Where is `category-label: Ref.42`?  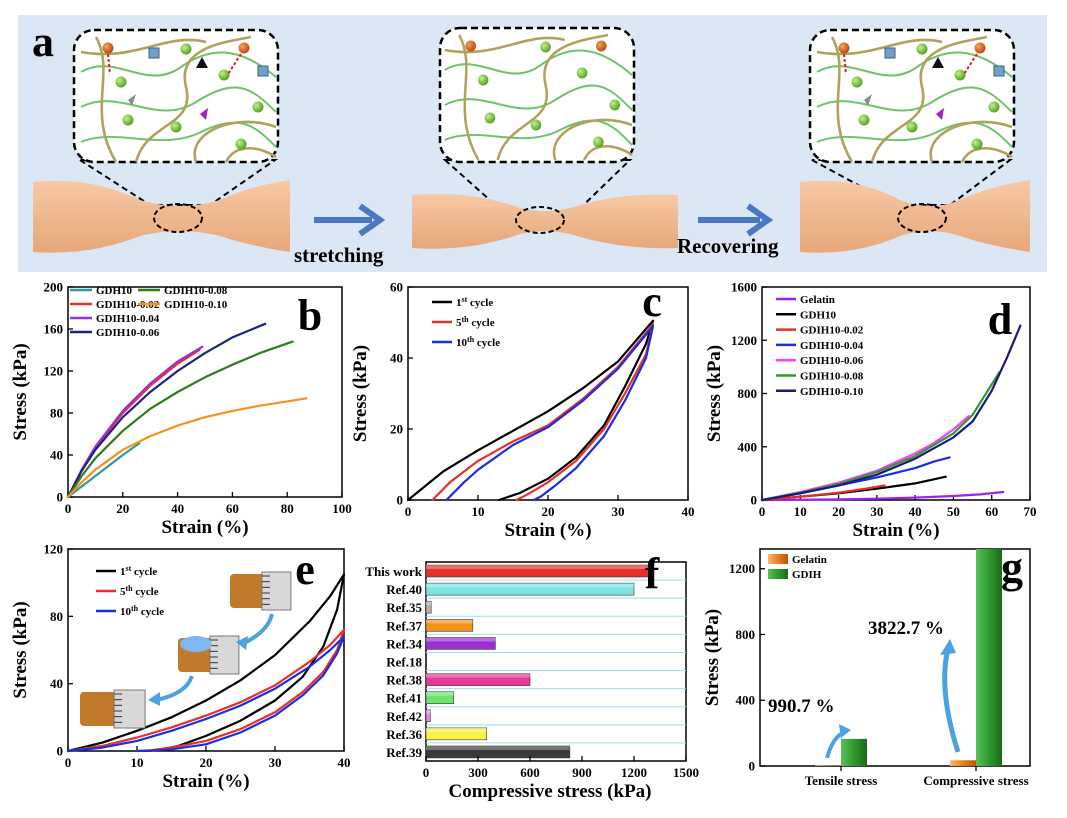
category-label: Ref.42 is located at coordinates (404, 716).